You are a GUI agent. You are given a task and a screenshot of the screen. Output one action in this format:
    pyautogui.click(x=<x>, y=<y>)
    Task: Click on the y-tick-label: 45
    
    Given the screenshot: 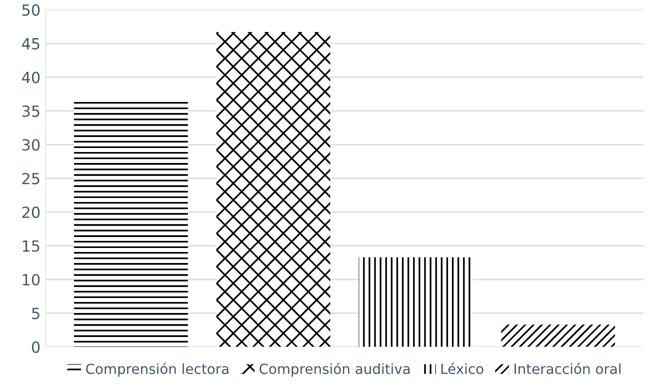 What is the action you would take?
    pyautogui.click(x=31, y=44)
    